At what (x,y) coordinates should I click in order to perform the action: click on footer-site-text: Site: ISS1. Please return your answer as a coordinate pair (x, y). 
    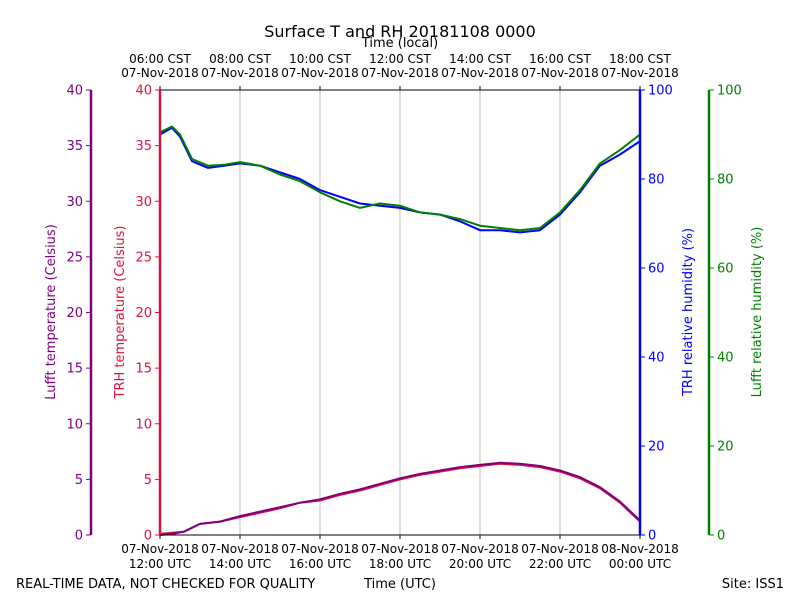
    Looking at the image, I should click on (753, 584).